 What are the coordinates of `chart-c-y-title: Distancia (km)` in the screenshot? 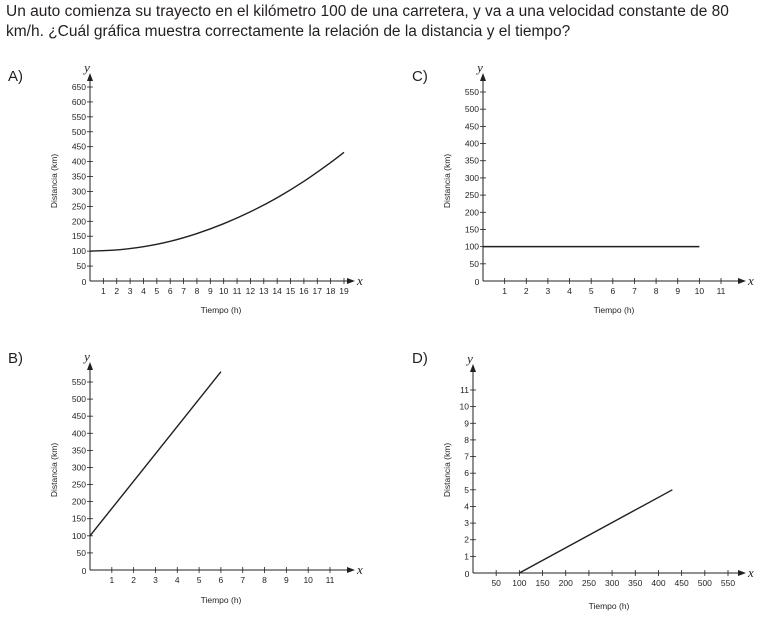 It's located at (447, 181).